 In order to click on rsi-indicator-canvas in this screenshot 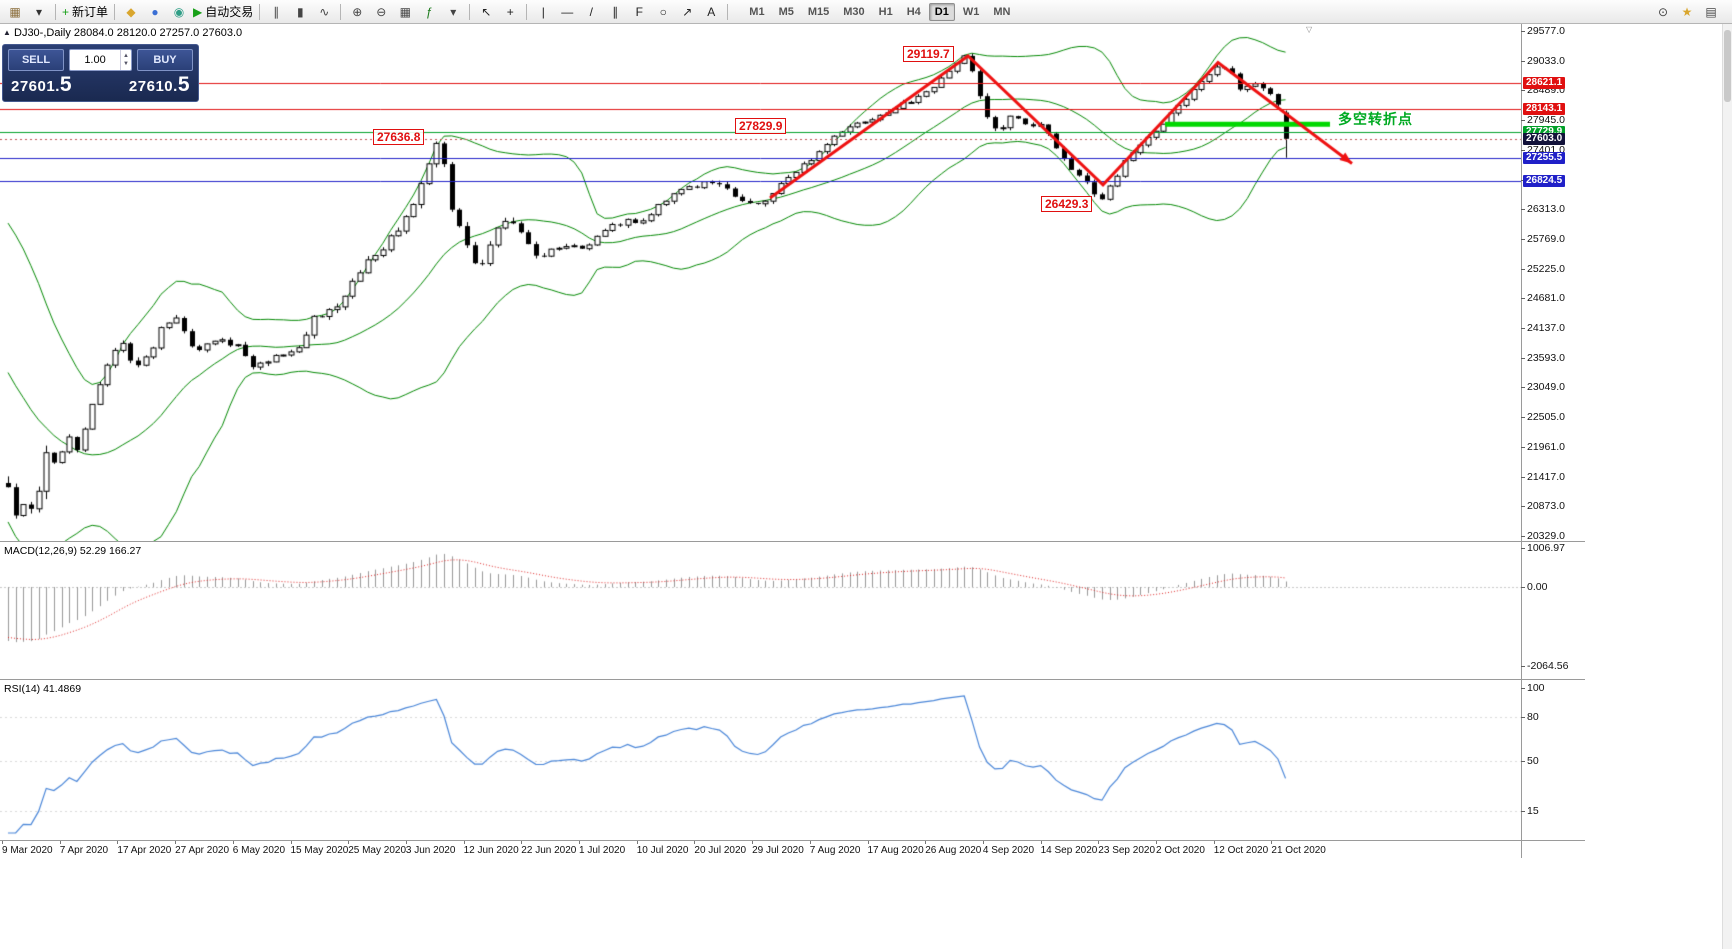, I will do `click(760, 760)`.